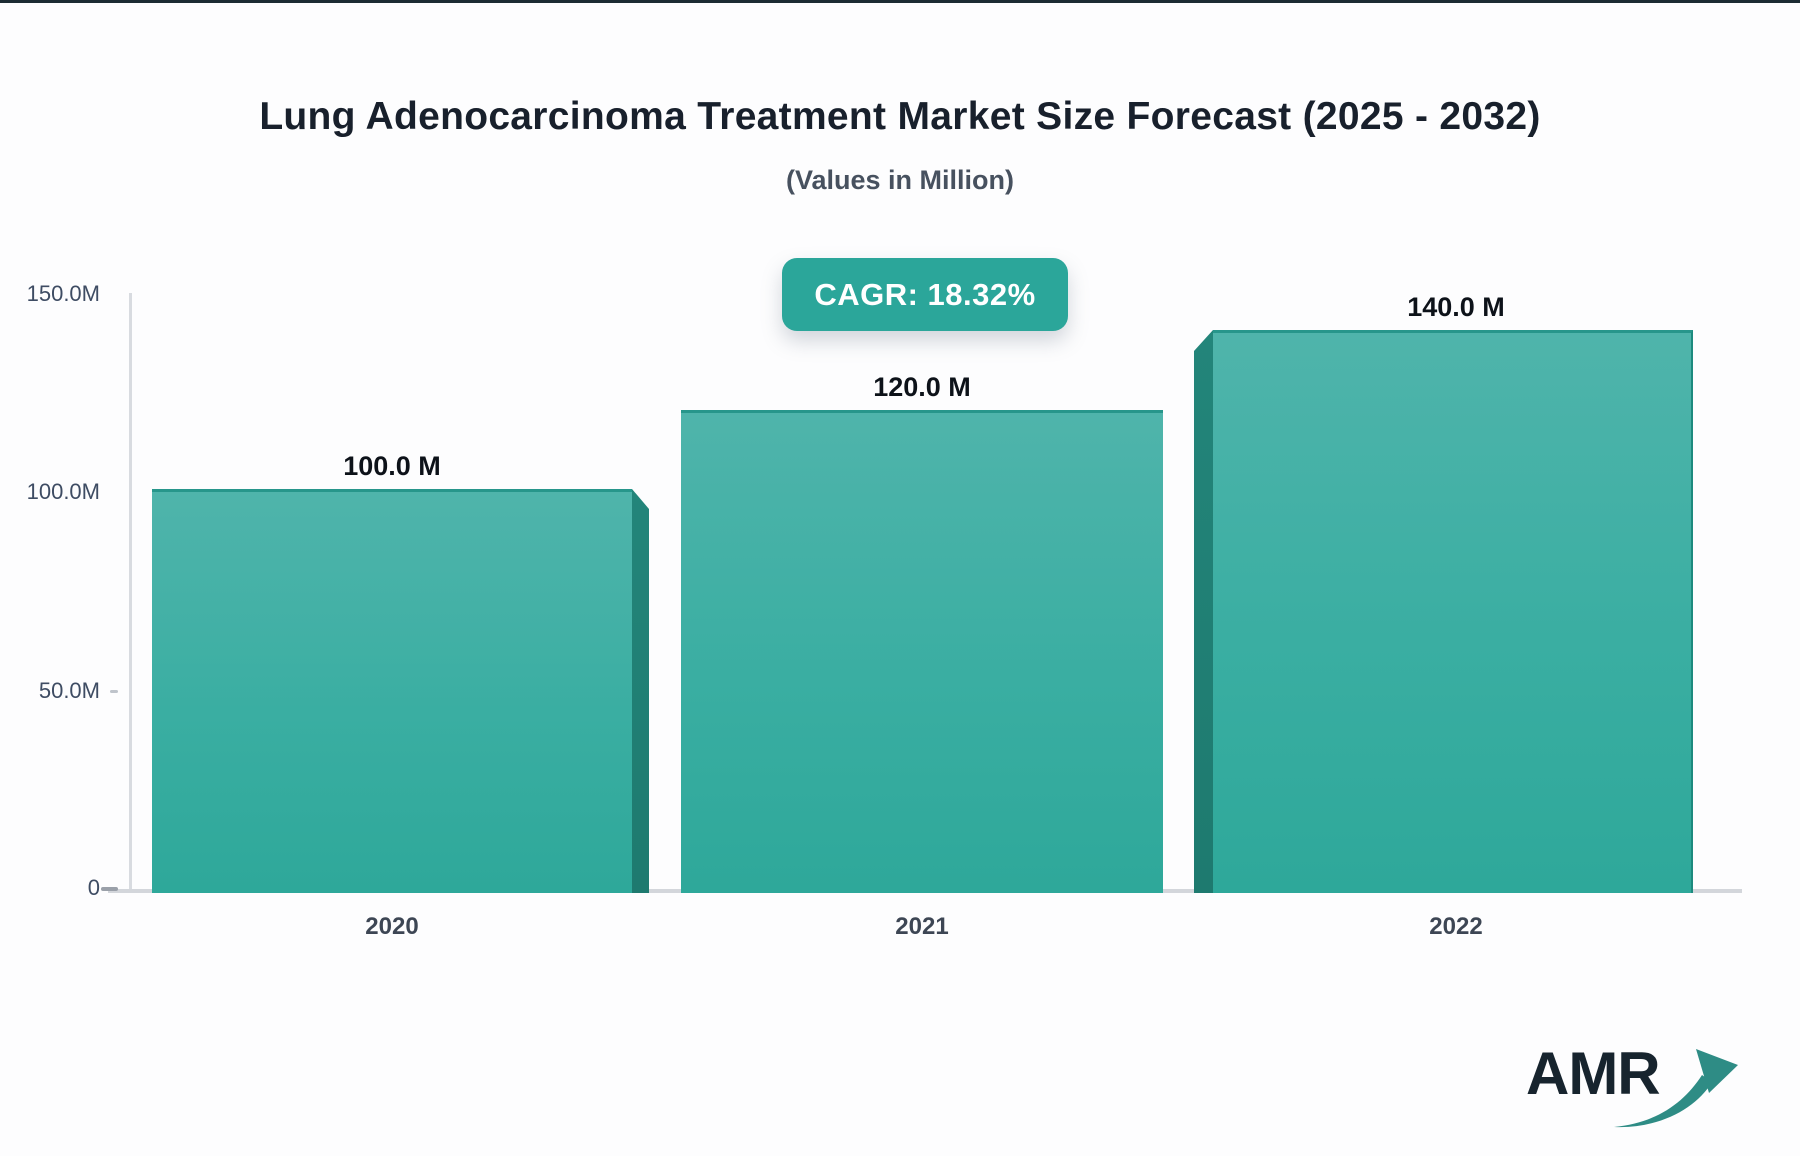 The width and height of the screenshot is (1800, 1156). Describe the element at coordinates (1456, 307) in the screenshot. I see `bar-value-label-2022: 140.0 M` at that location.